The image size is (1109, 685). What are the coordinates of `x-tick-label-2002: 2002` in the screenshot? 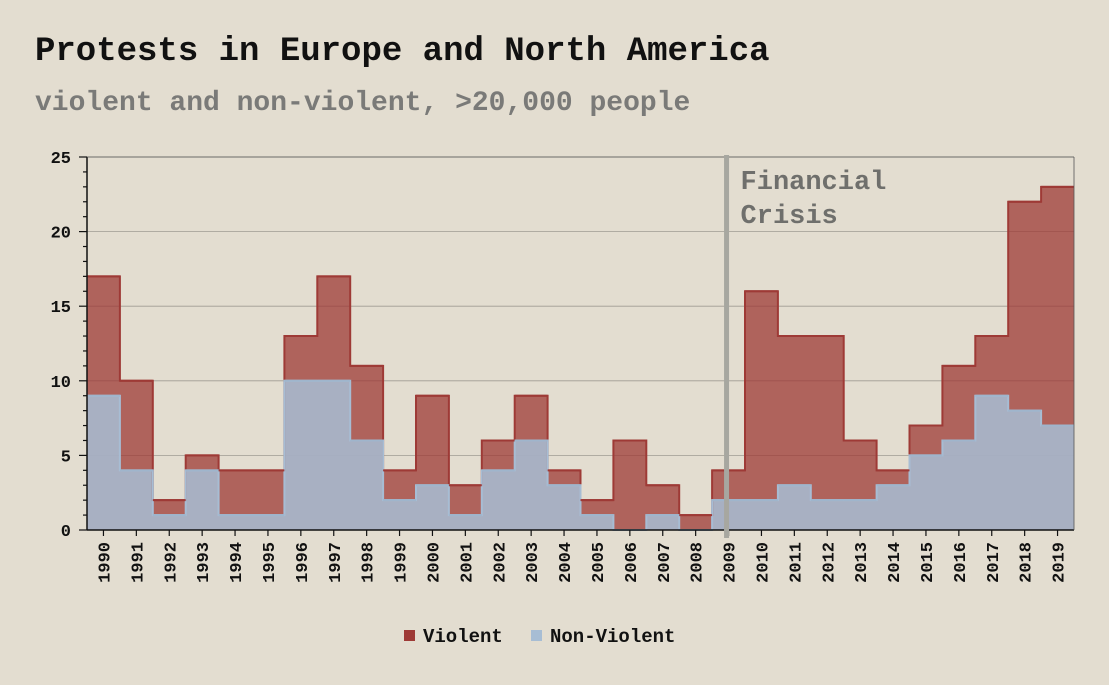 It's located at (500, 562).